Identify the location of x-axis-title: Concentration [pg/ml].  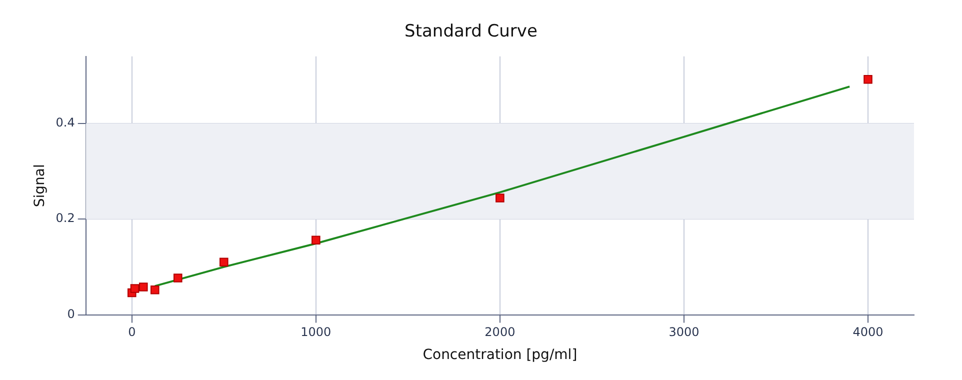
(500, 355).